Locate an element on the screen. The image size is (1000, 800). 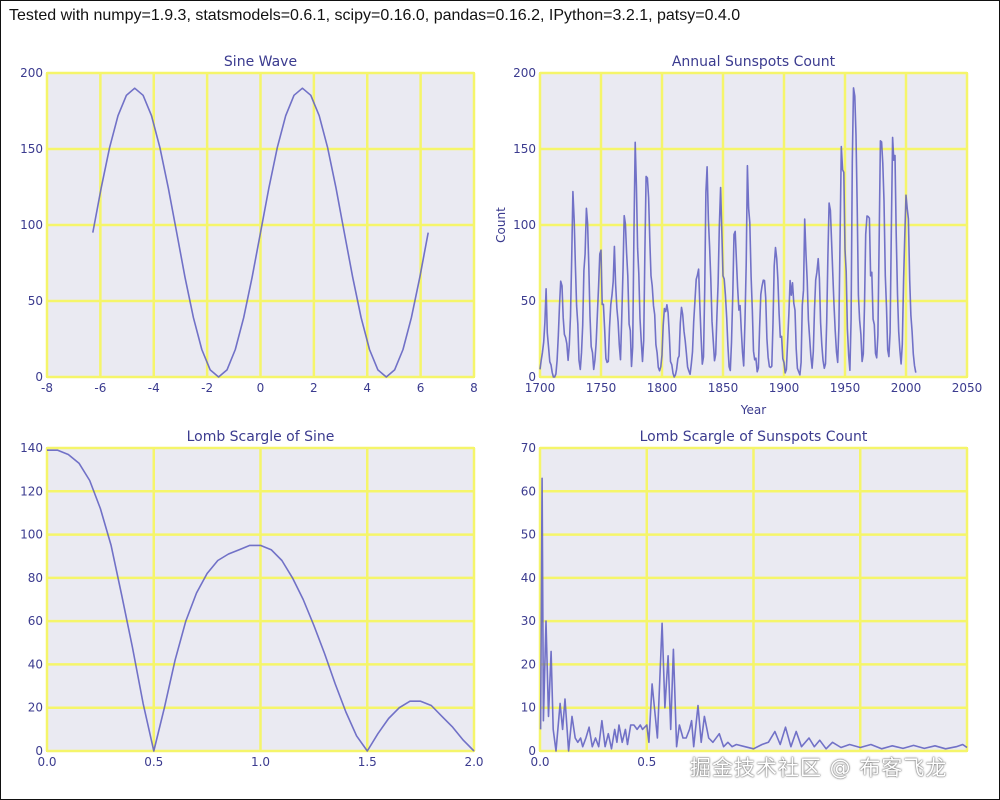
x-tick-label: 1800 is located at coordinates (662, 388).